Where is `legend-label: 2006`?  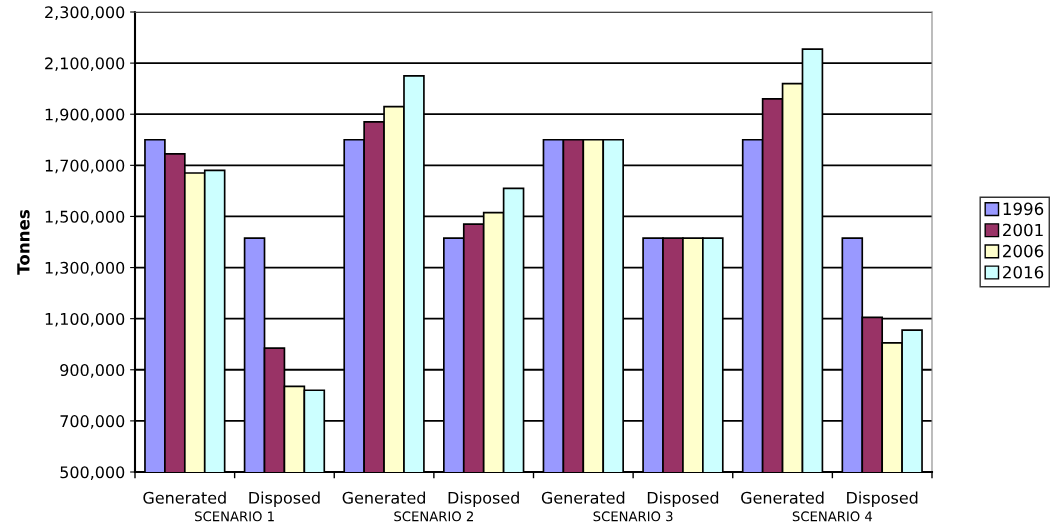 legend-label: 2006 is located at coordinates (1023, 251).